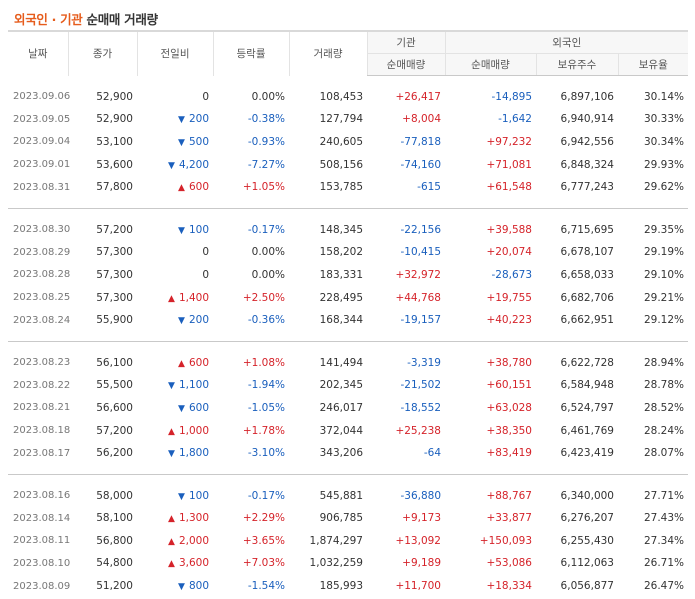 The width and height of the screenshot is (695, 599). Describe the element at coordinates (42, 563) in the screenshot. I see `cell-date: 2023.08.10` at that location.